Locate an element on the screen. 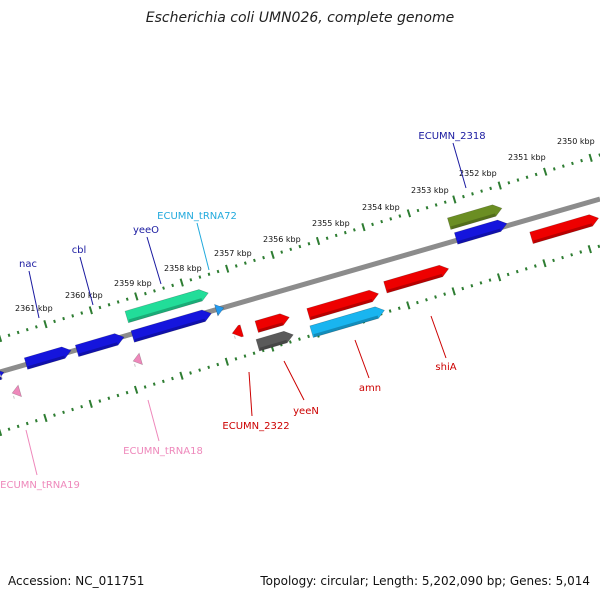 The image size is (600, 600). gene-label: shiA is located at coordinates (445, 367).